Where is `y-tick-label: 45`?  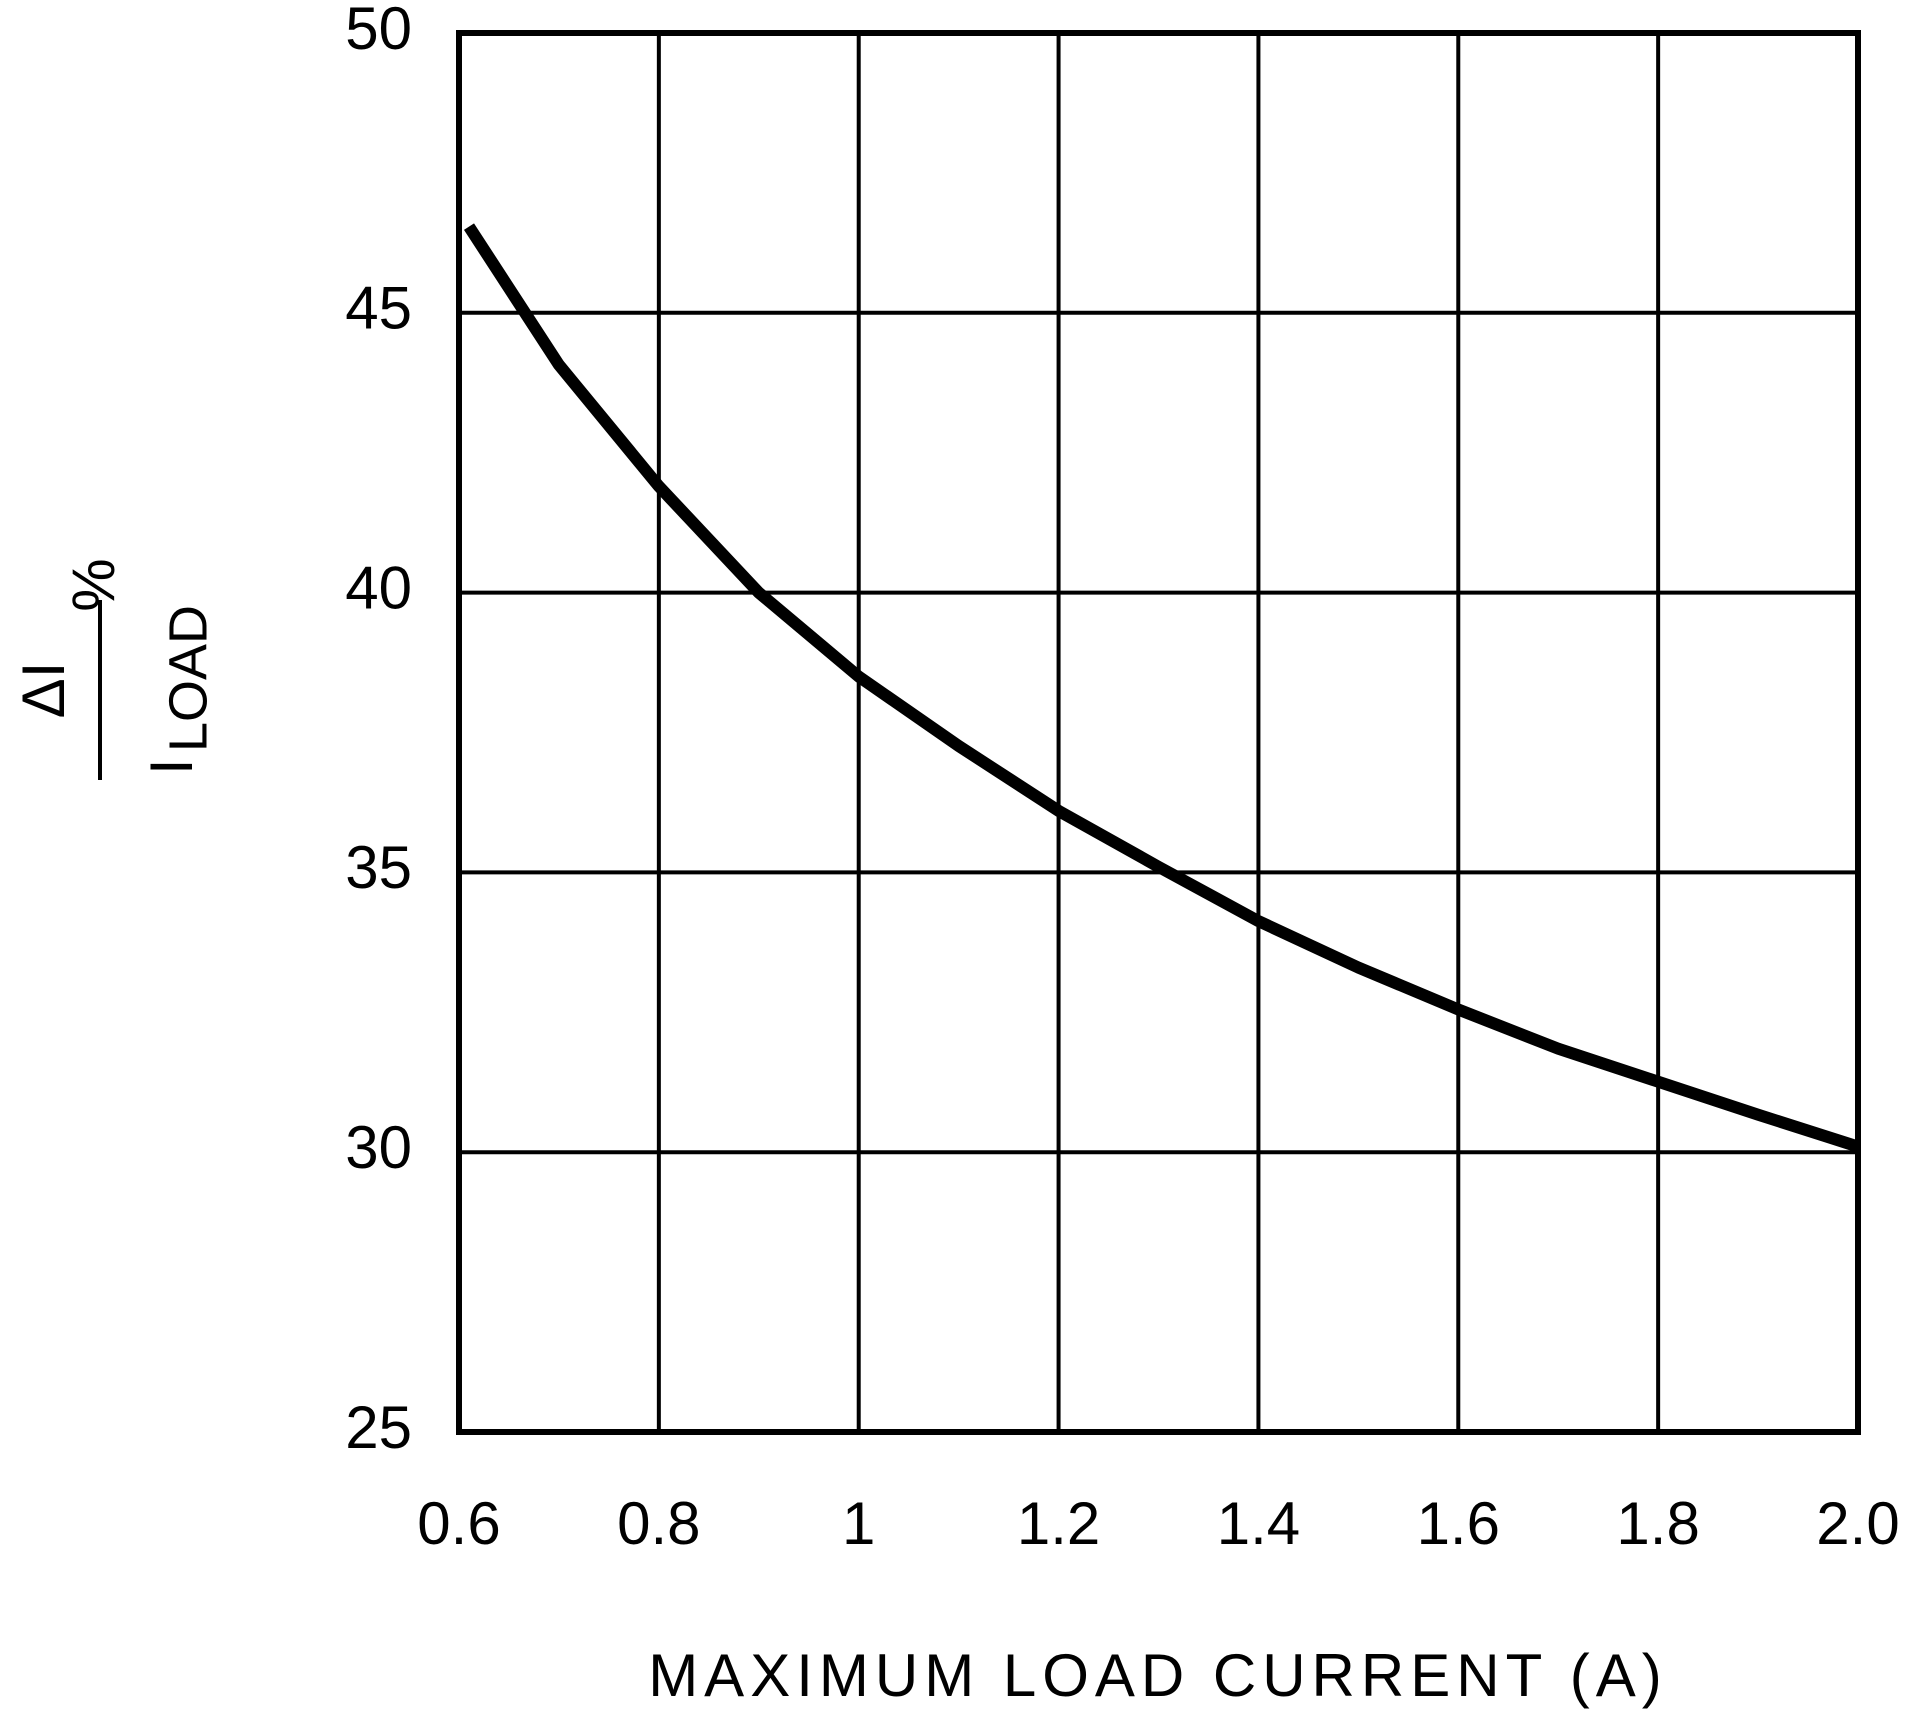 y-tick-label: 45 is located at coordinates (378, 308).